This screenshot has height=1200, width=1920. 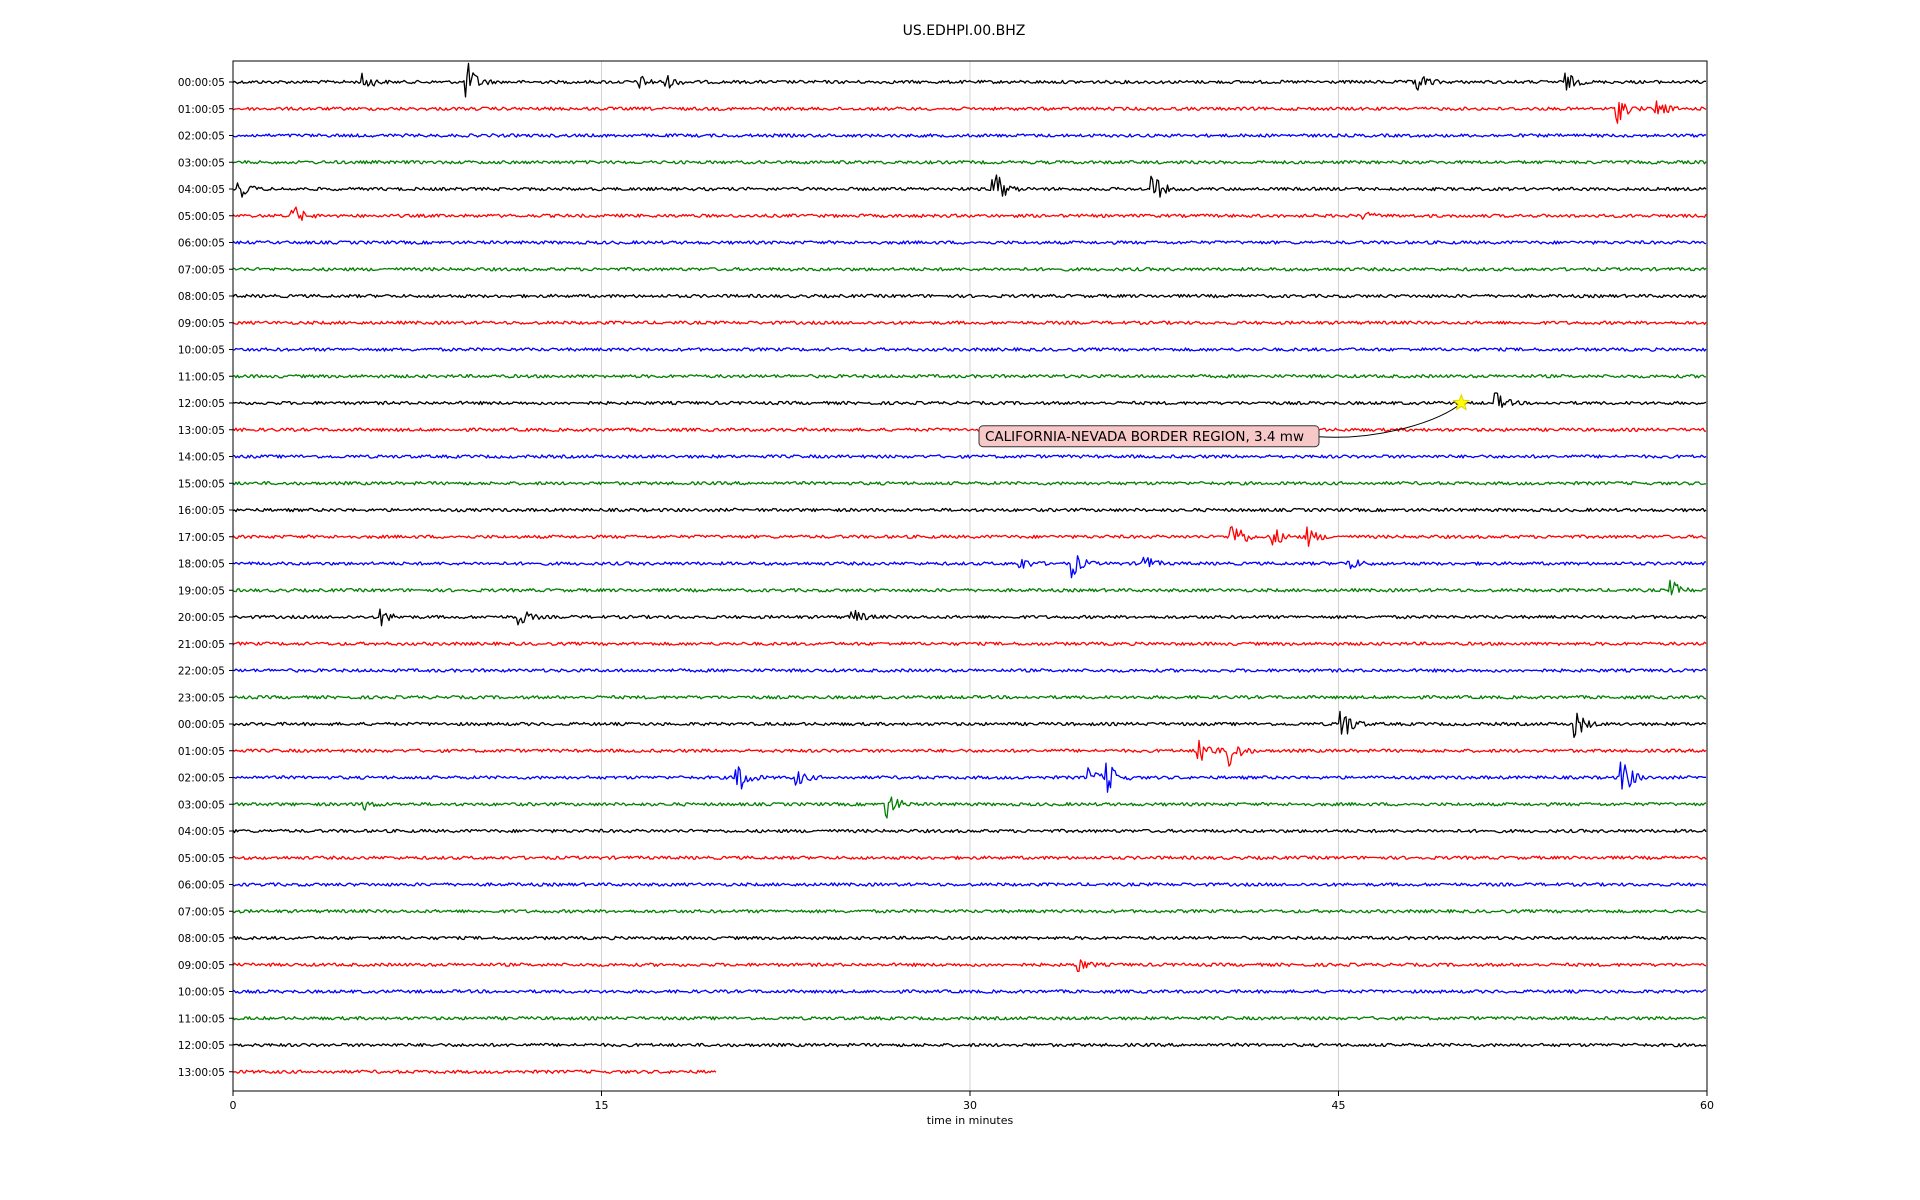 What do you see at coordinates (1707, 1105) in the screenshot?
I see `x-tick-label: 60` at bounding box center [1707, 1105].